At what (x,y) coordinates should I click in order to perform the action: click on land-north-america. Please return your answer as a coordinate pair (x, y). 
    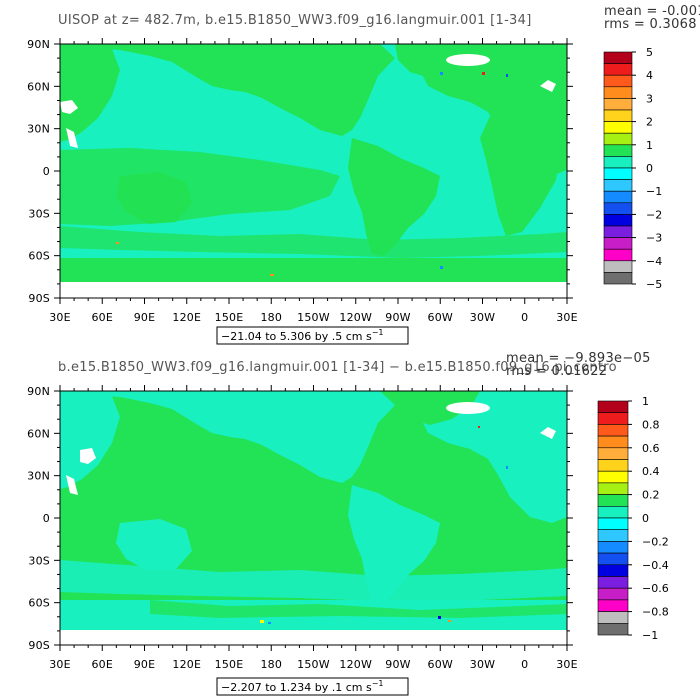
    Looking at the image, I should click on (227, 90).